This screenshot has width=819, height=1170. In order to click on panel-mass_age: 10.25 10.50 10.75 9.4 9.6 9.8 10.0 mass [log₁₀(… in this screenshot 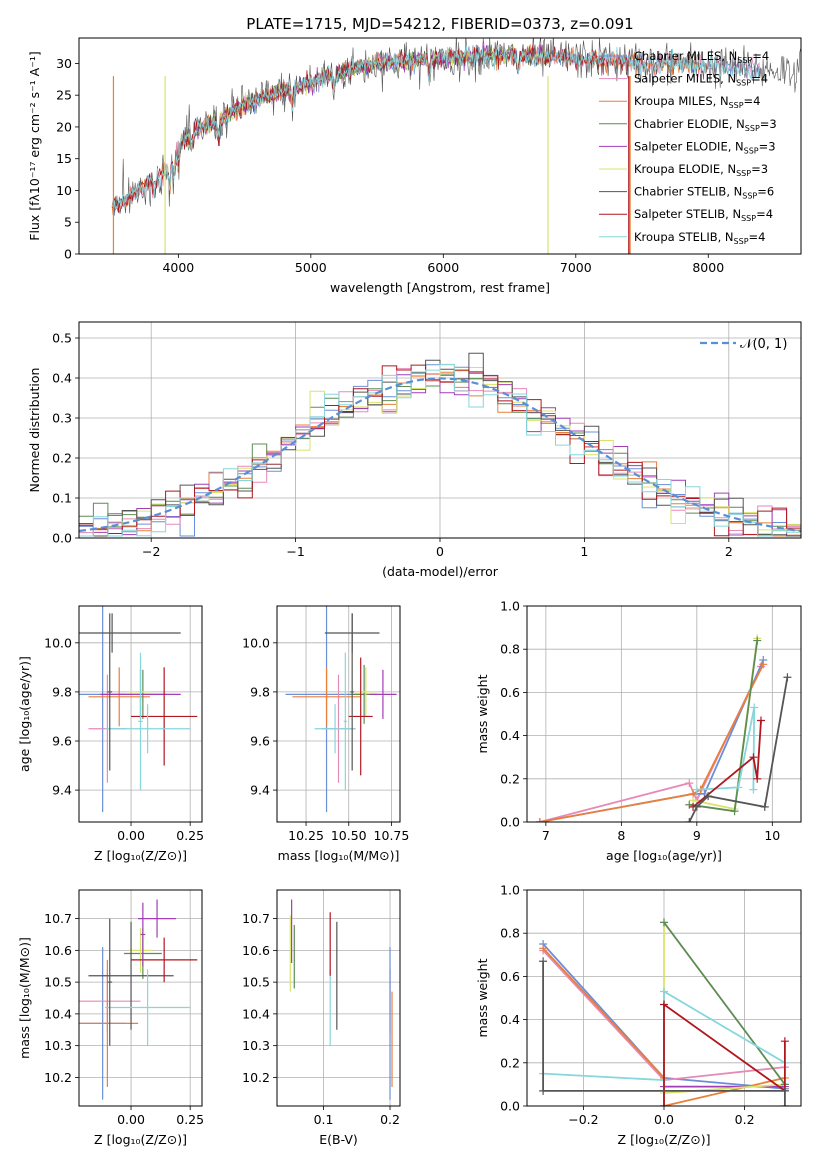, I will do `click(326, 734)`.